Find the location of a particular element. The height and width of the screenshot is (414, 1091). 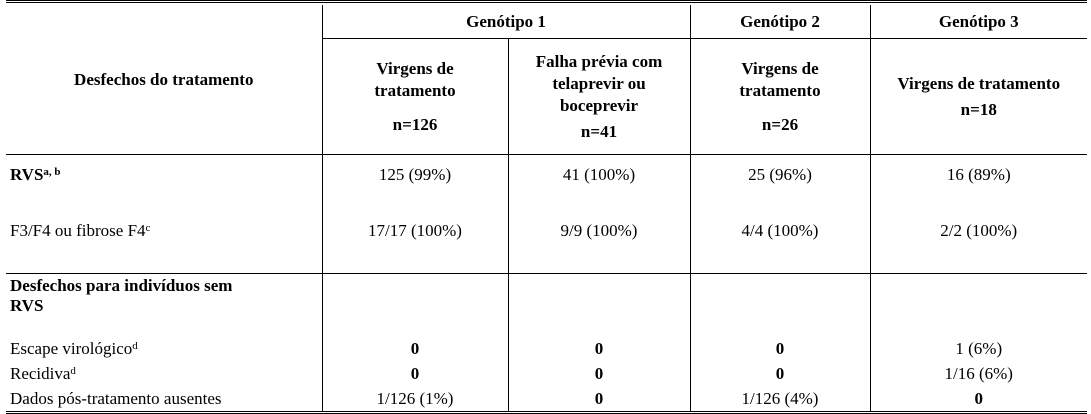

group-genotipo-3: Genótipo 3 is located at coordinates (978, 22).